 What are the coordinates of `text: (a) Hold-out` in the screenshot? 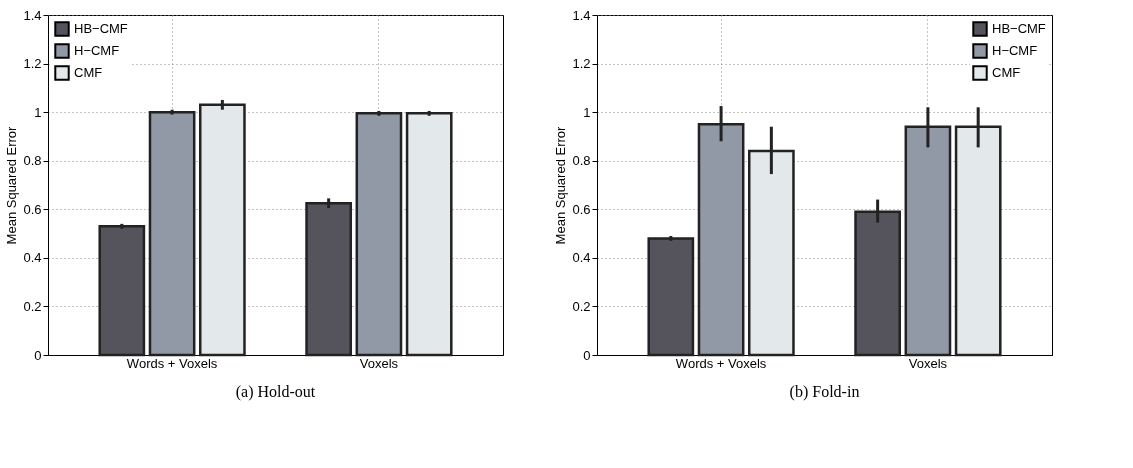 It's located at (275, 392).